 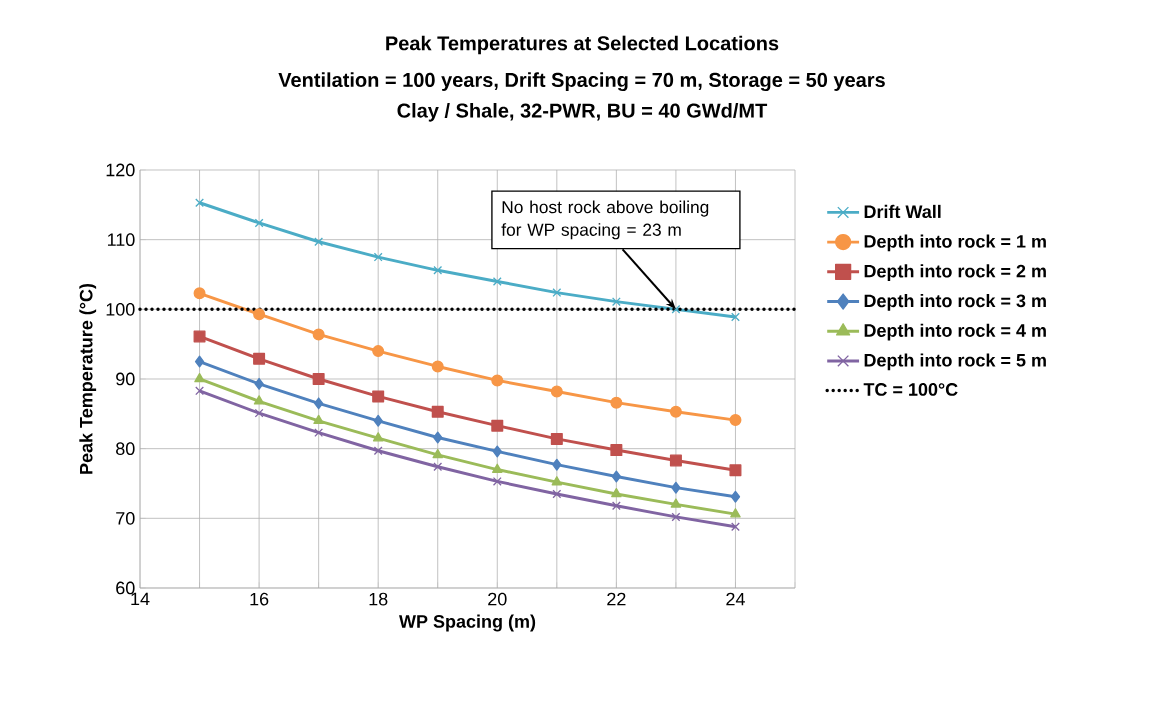 What do you see at coordinates (955, 273) in the screenshot?
I see `legend-label: Depth into rock = 2 m` at bounding box center [955, 273].